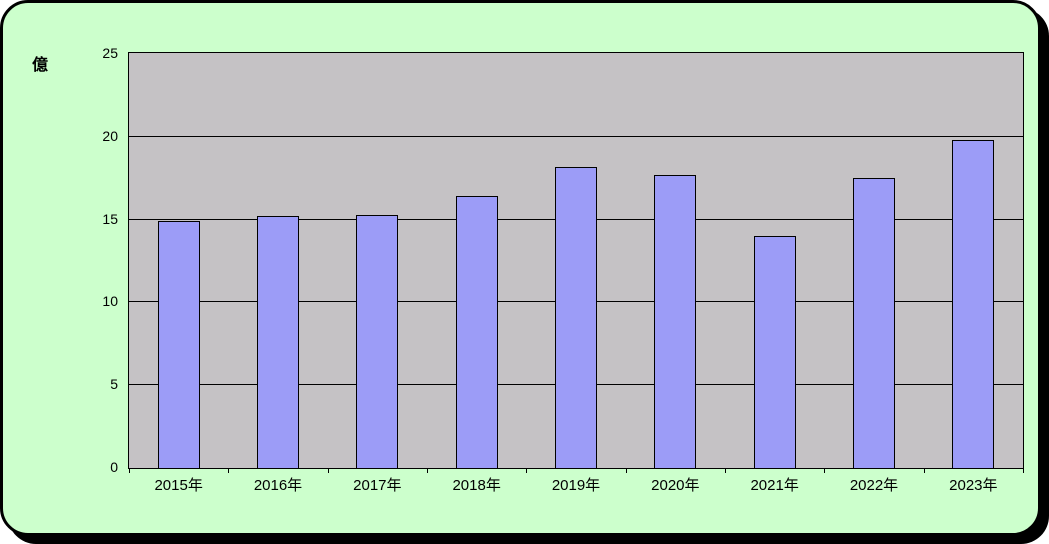 This screenshot has height=544, width=1049. I want to click on x-tick-label: 2022年, so click(874, 485).